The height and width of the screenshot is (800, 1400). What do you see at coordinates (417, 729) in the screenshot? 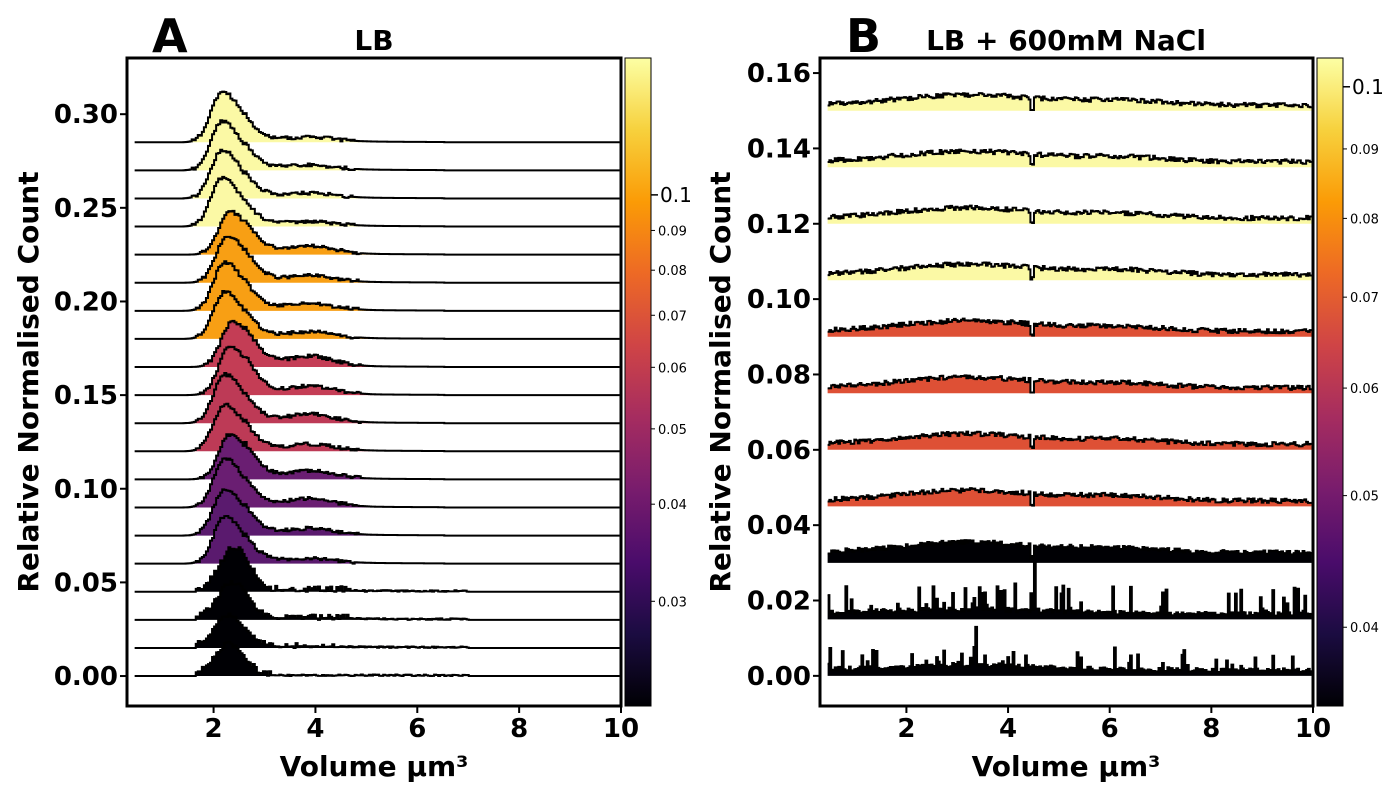
I see `x-tick-label: 6` at bounding box center [417, 729].